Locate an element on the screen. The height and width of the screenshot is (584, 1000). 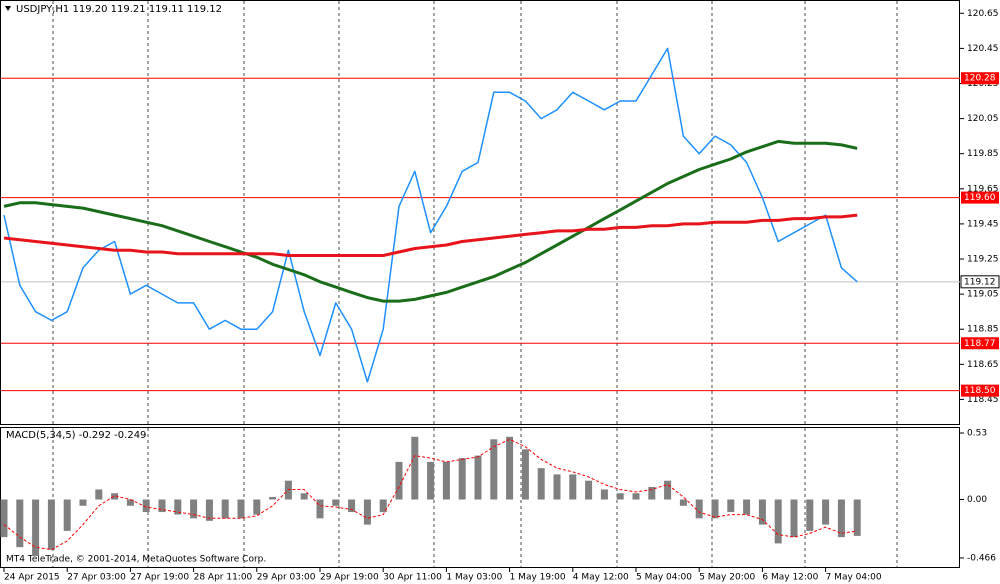
y-tick-label: 118.45 is located at coordinates (983, 400).